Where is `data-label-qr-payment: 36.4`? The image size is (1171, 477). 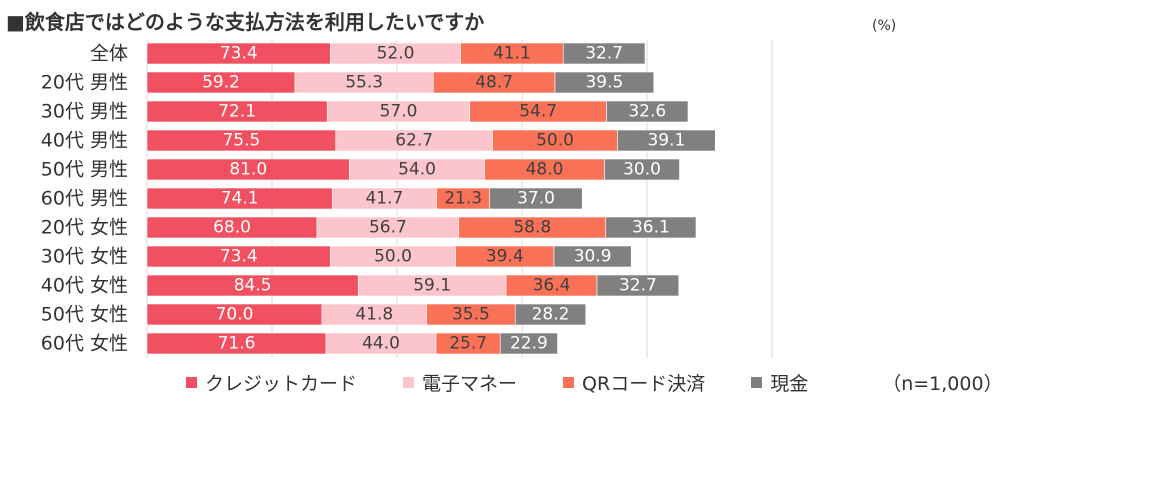 data-label-qr-payment: 36.4 is located at coordinates (552, 286).